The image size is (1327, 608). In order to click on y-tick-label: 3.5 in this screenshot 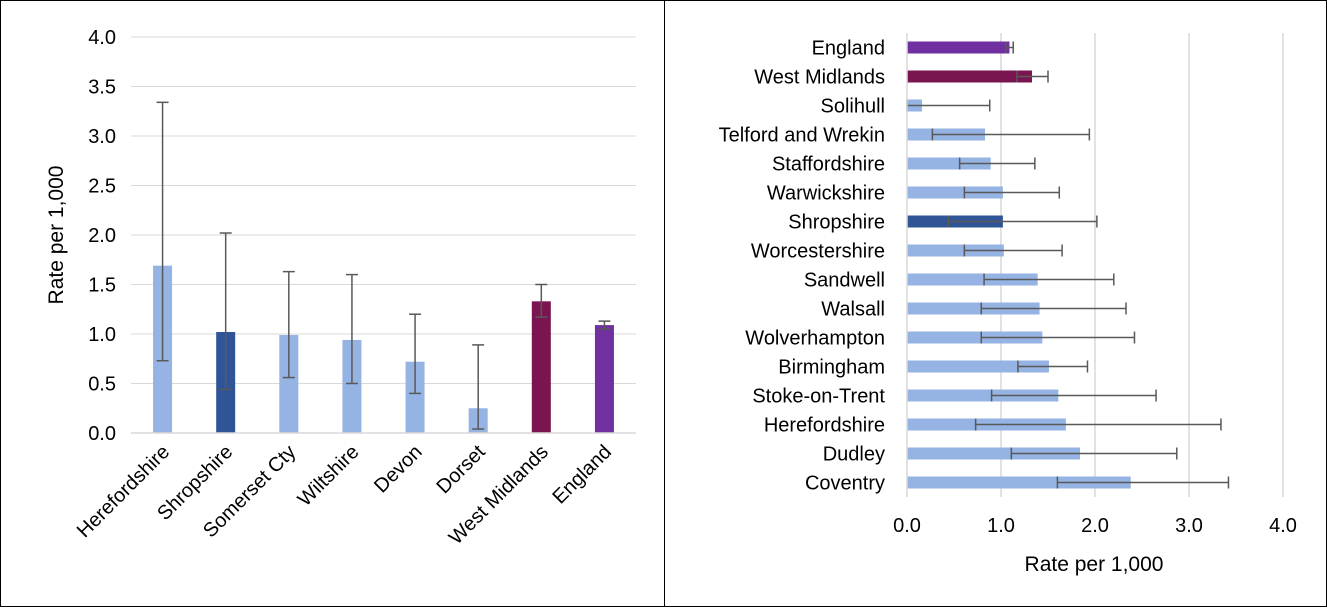, I will do `click(102, 88)`.